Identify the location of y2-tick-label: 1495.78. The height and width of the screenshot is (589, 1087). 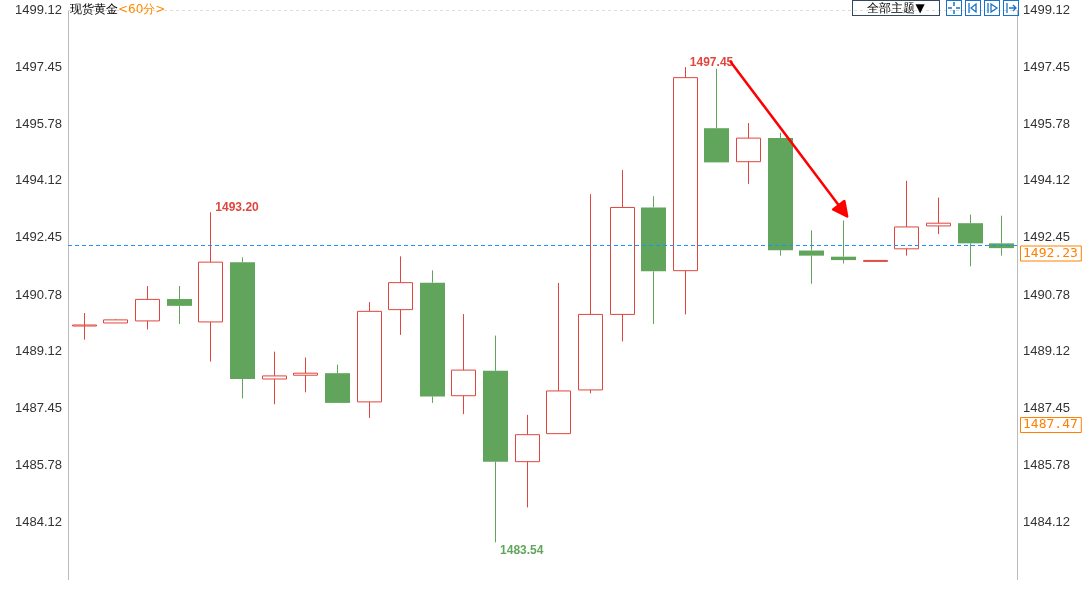
(1046, 123).